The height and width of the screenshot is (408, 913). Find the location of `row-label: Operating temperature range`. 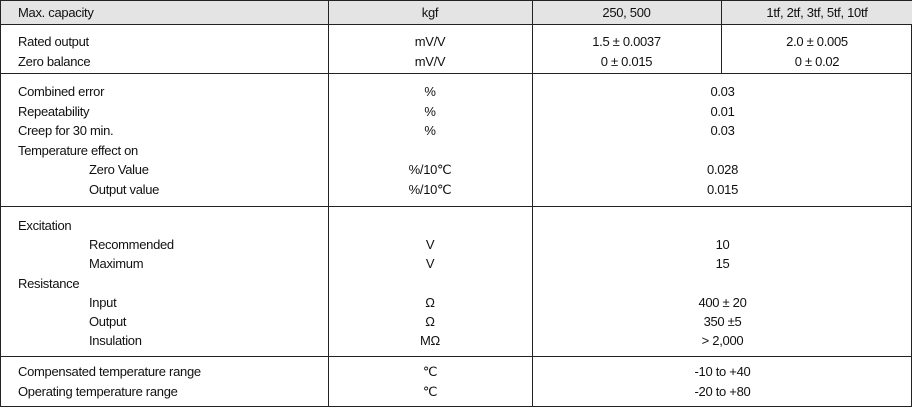

row-label: Operating temperature range is located at coordinates (98, 391).